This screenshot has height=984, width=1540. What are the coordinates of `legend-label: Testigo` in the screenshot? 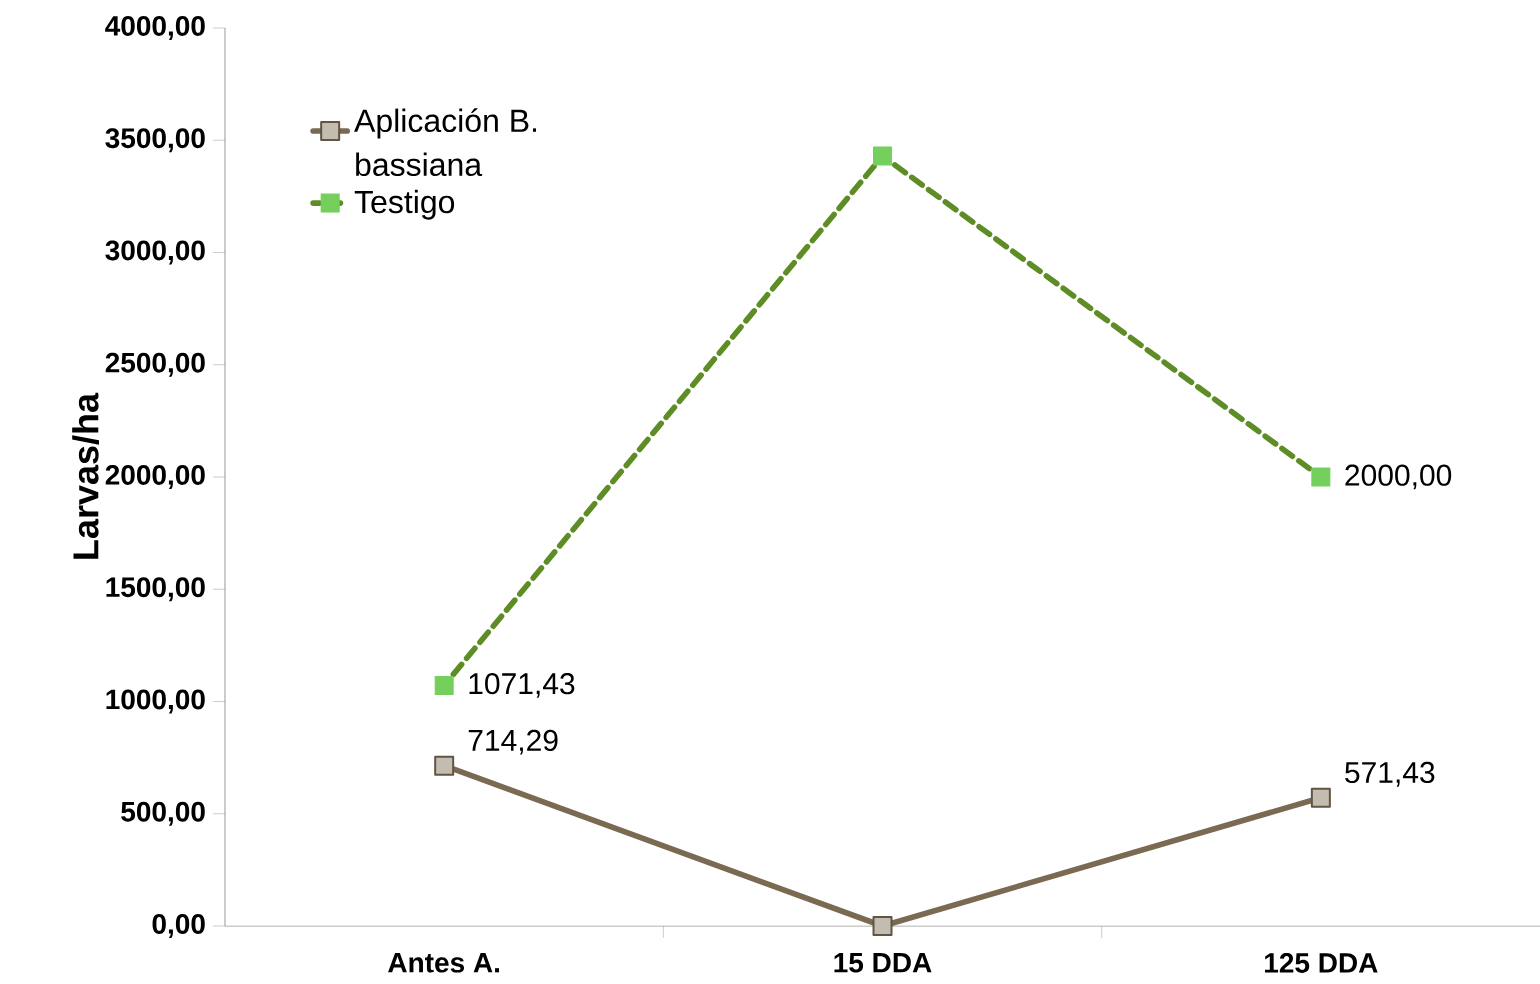 It's located at (404, 204).